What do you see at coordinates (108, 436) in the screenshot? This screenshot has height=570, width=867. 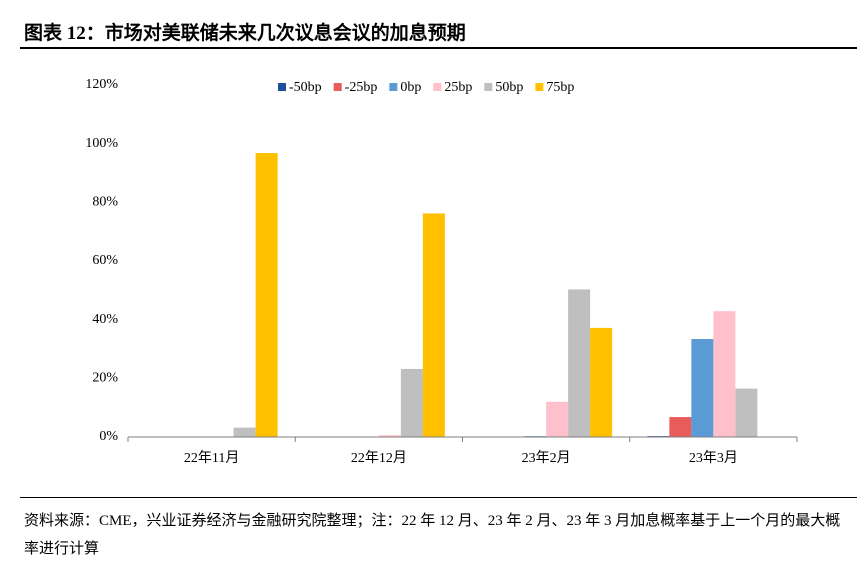 I see `y-tick-label: 0%` at bounding box center [108, 436].